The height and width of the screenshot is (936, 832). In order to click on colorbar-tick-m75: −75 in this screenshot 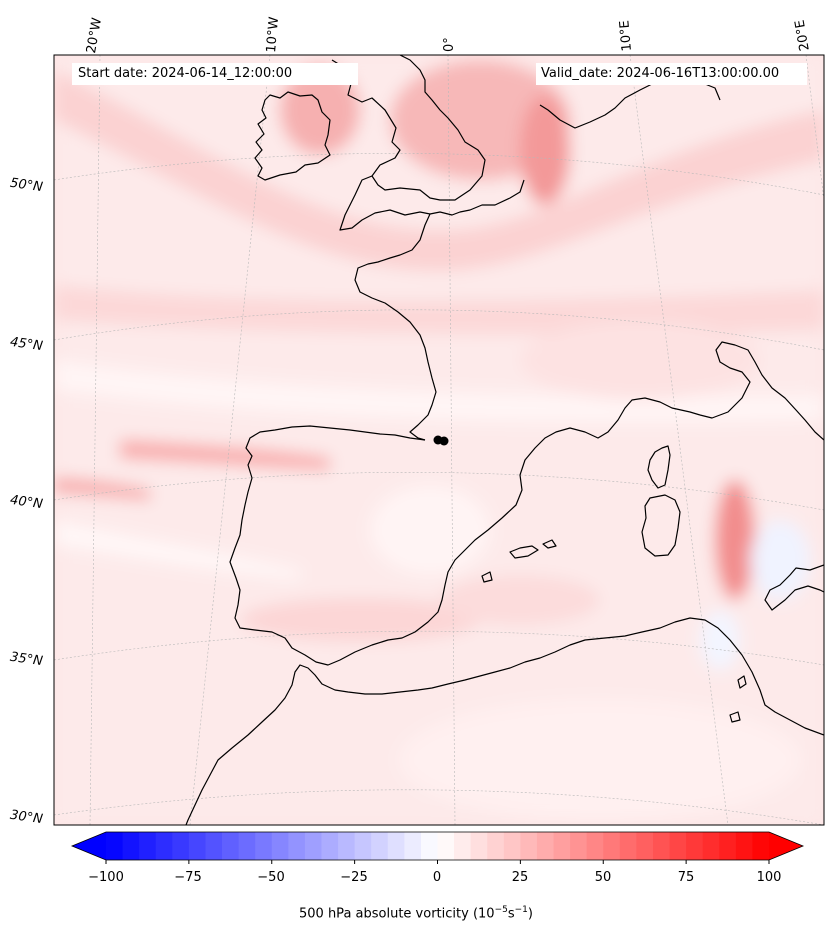, I will do `click(188, 877)`.